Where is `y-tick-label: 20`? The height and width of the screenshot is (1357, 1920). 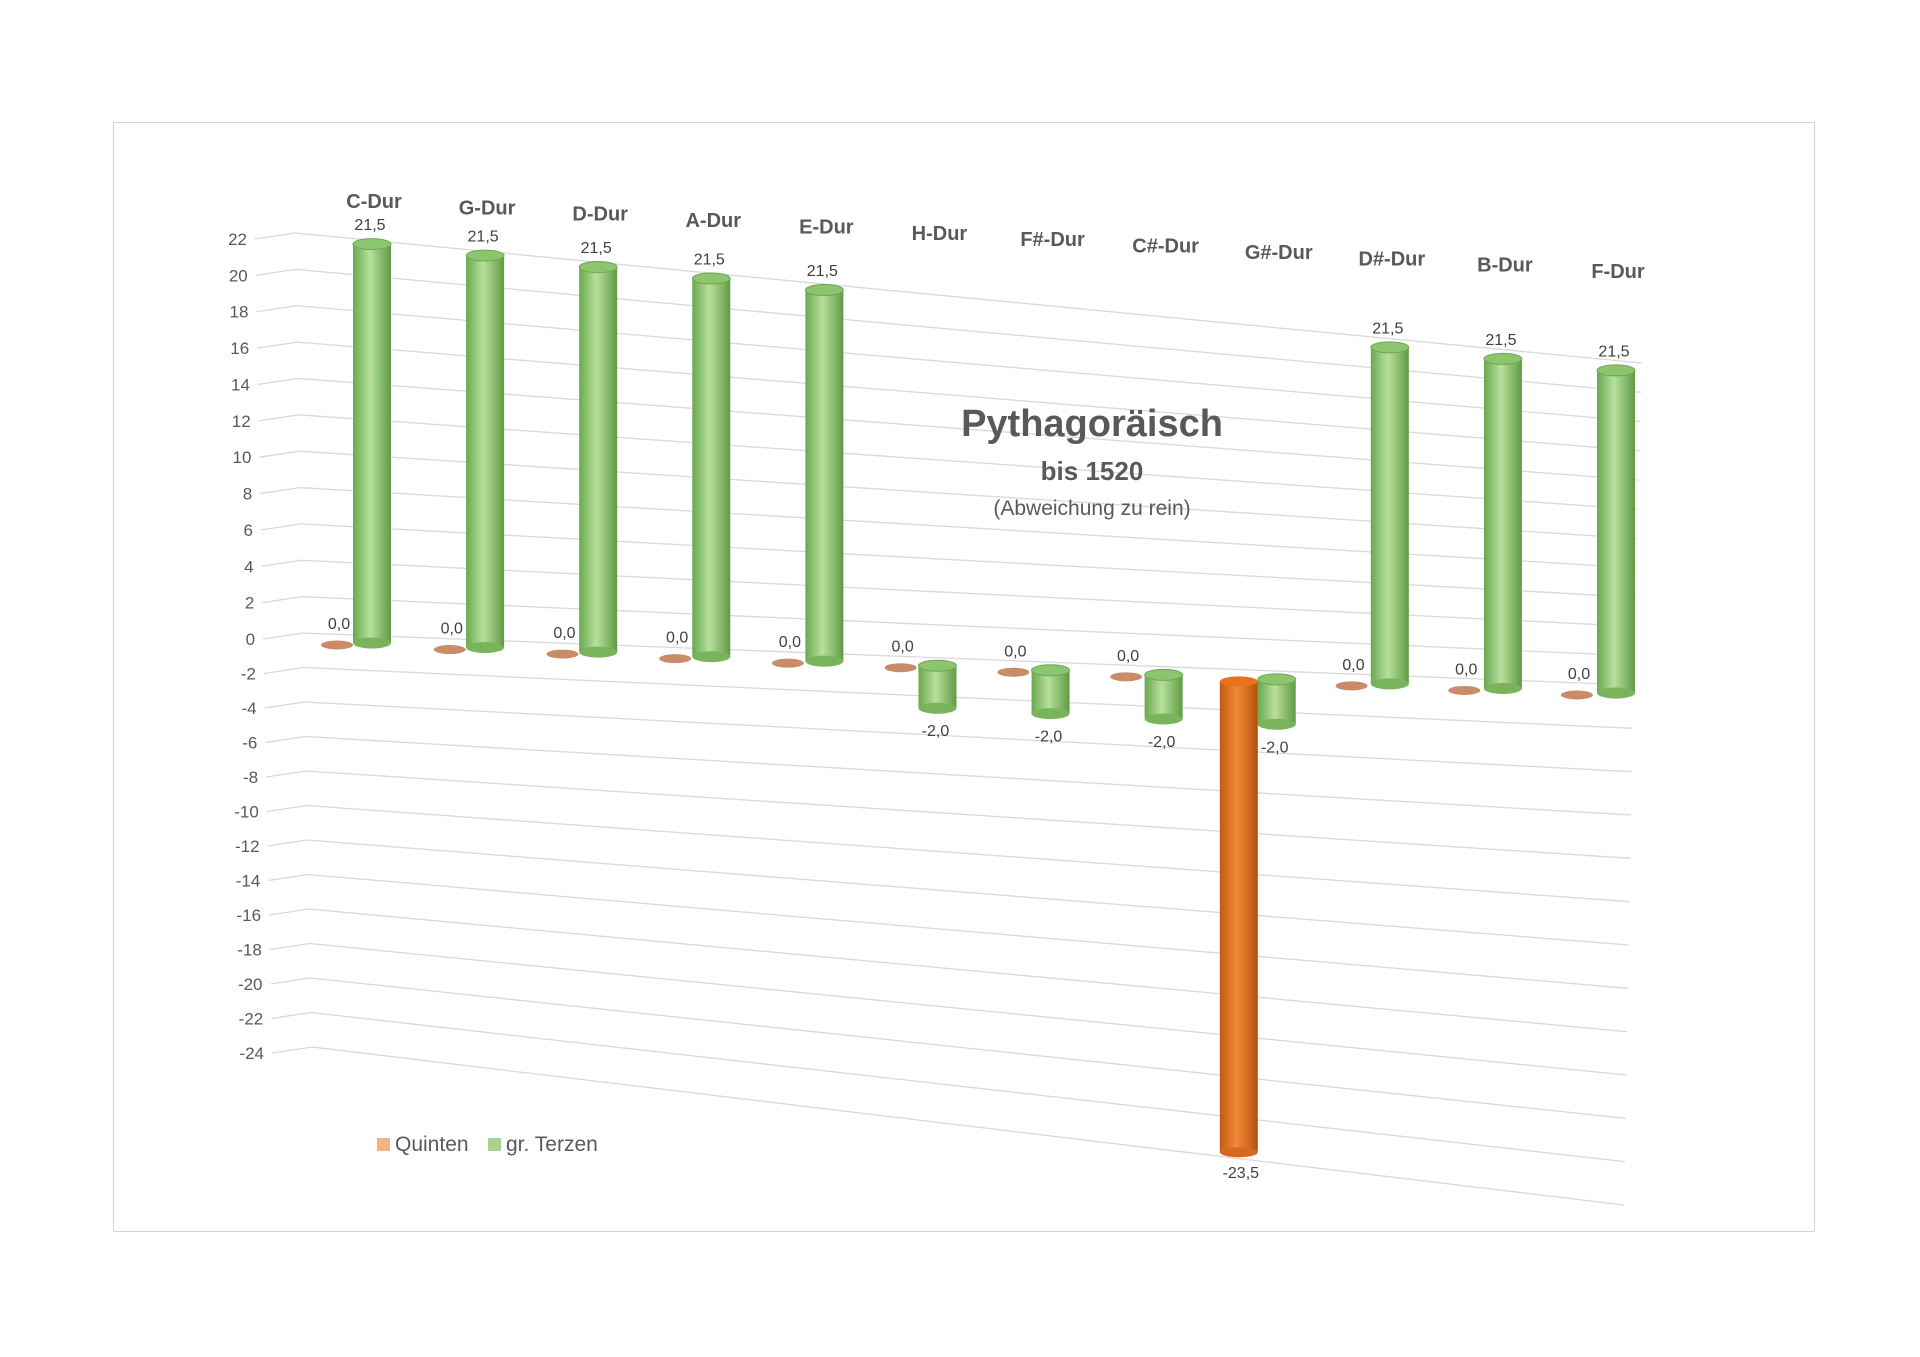
y-tick-label: 20 is located at coordinates (238, 275).